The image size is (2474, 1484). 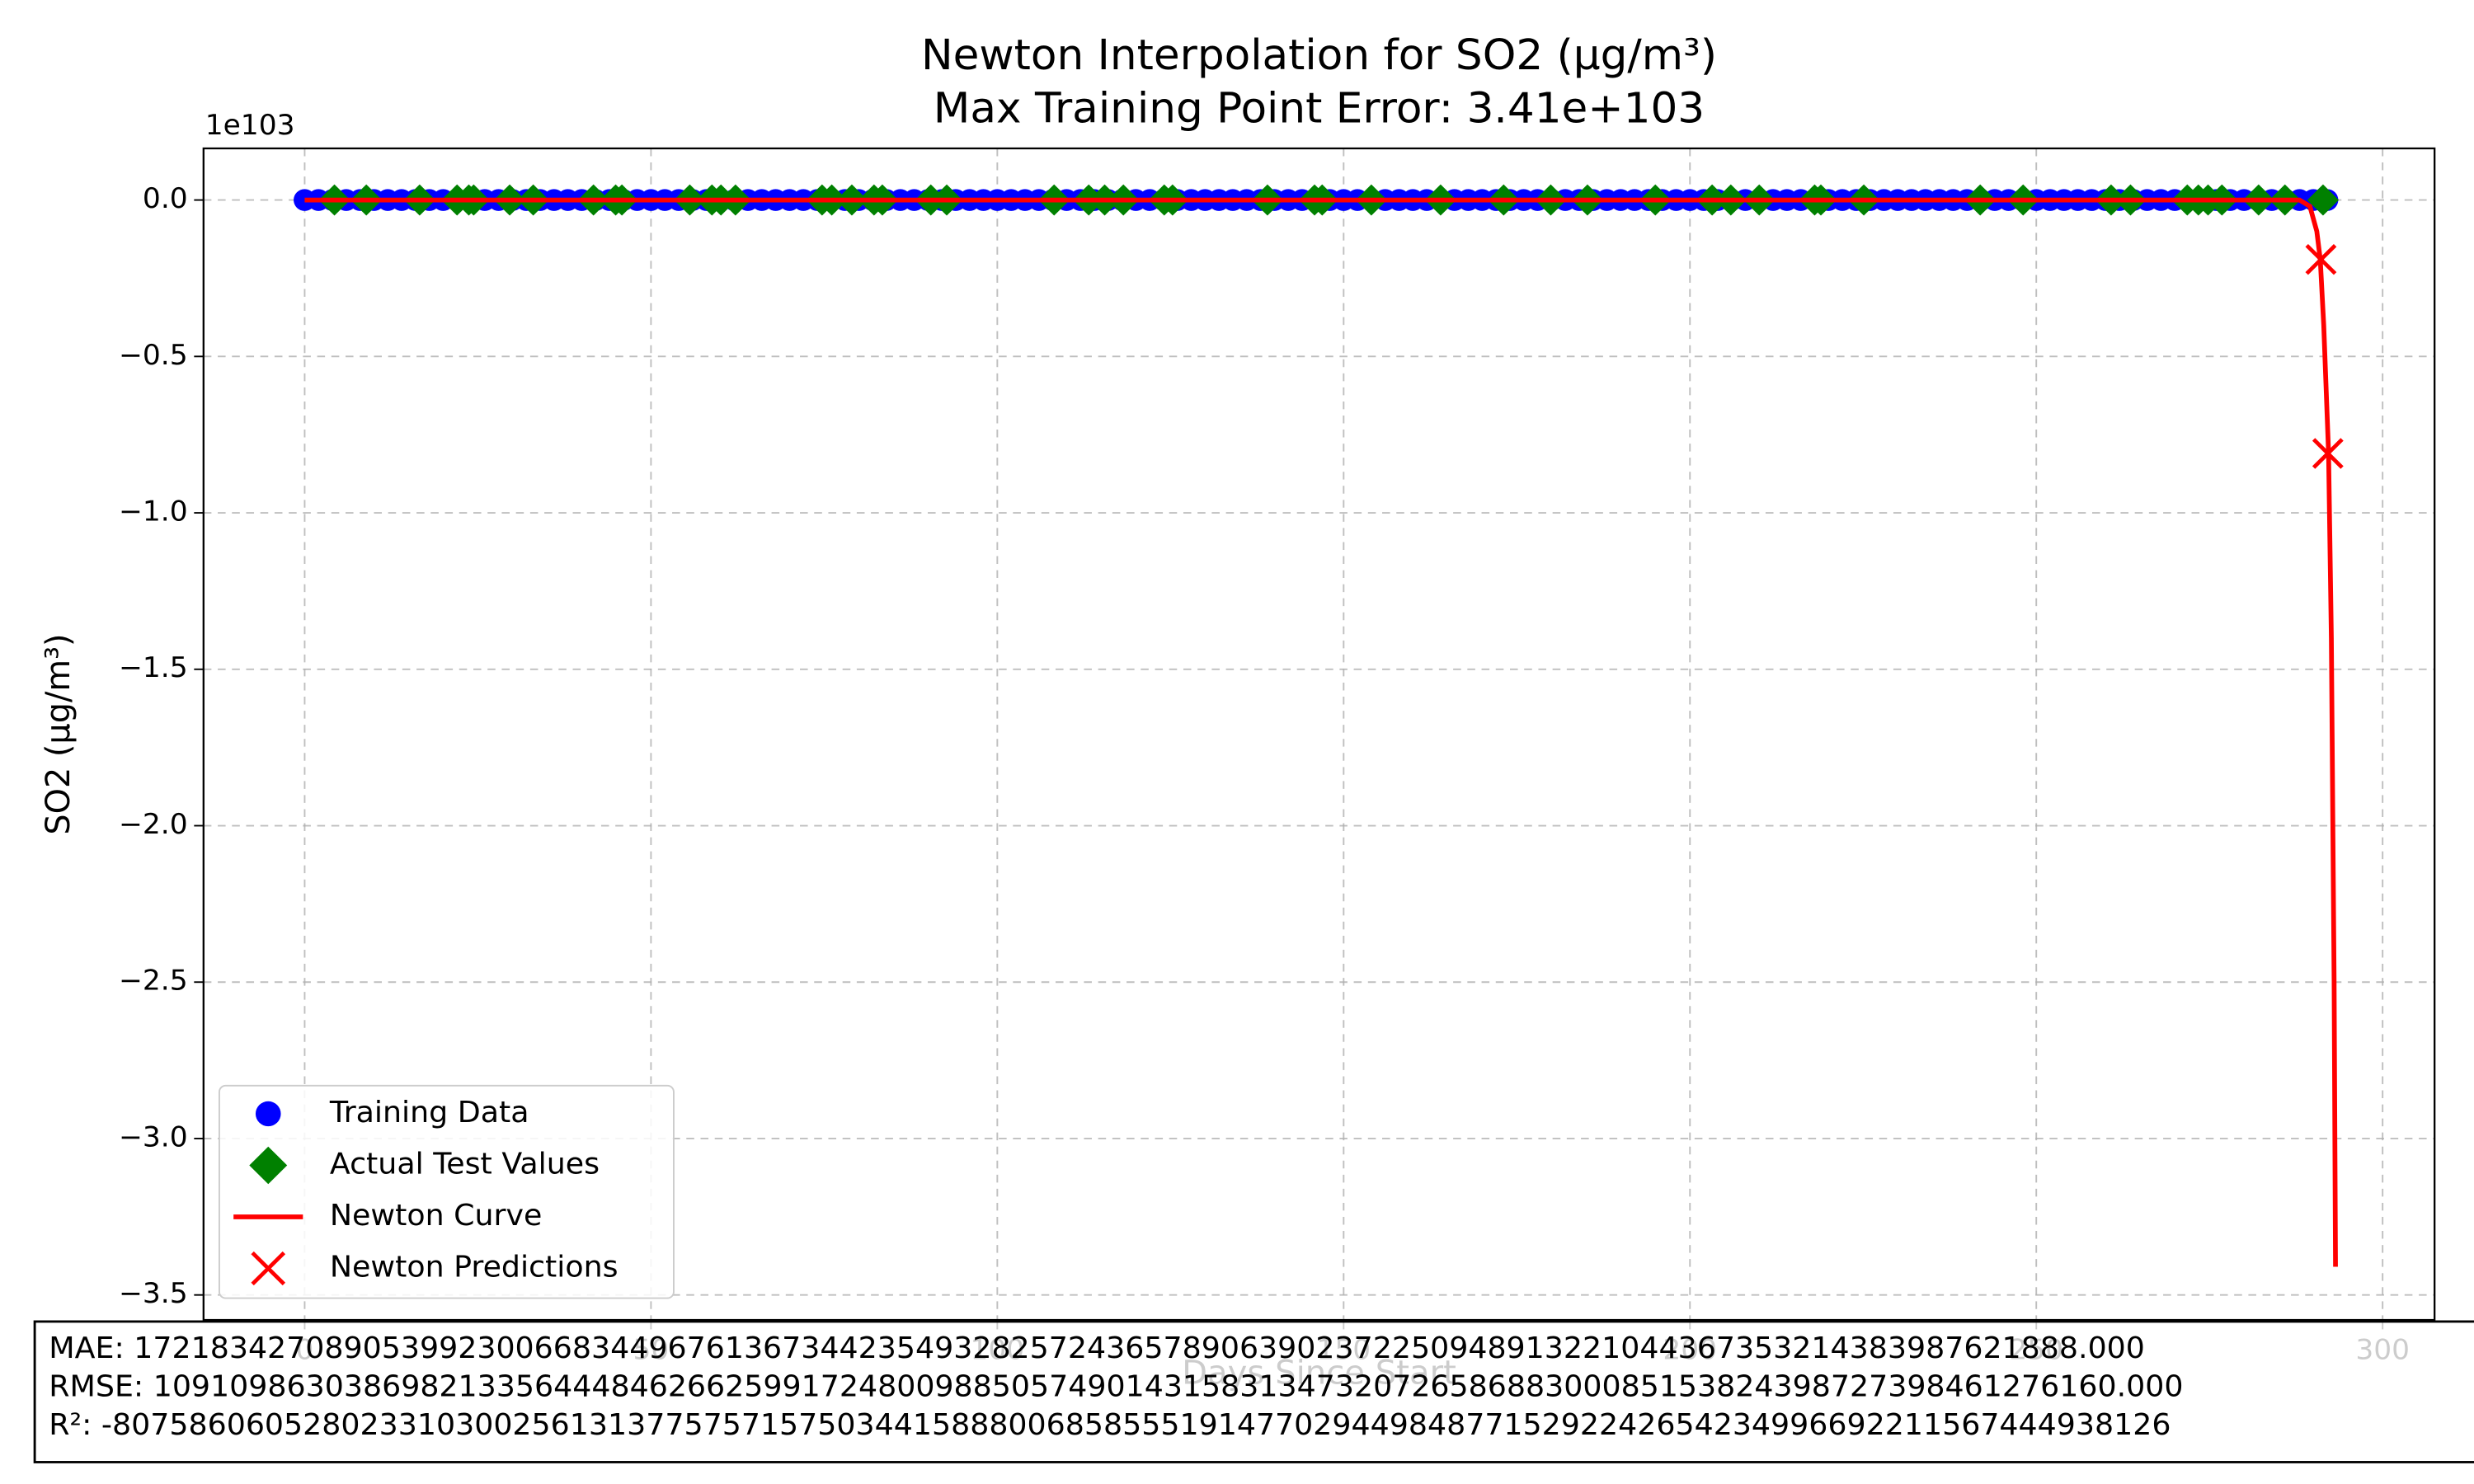 I want to click on y-tick-label: −0.5, so click(x=153, y=355).